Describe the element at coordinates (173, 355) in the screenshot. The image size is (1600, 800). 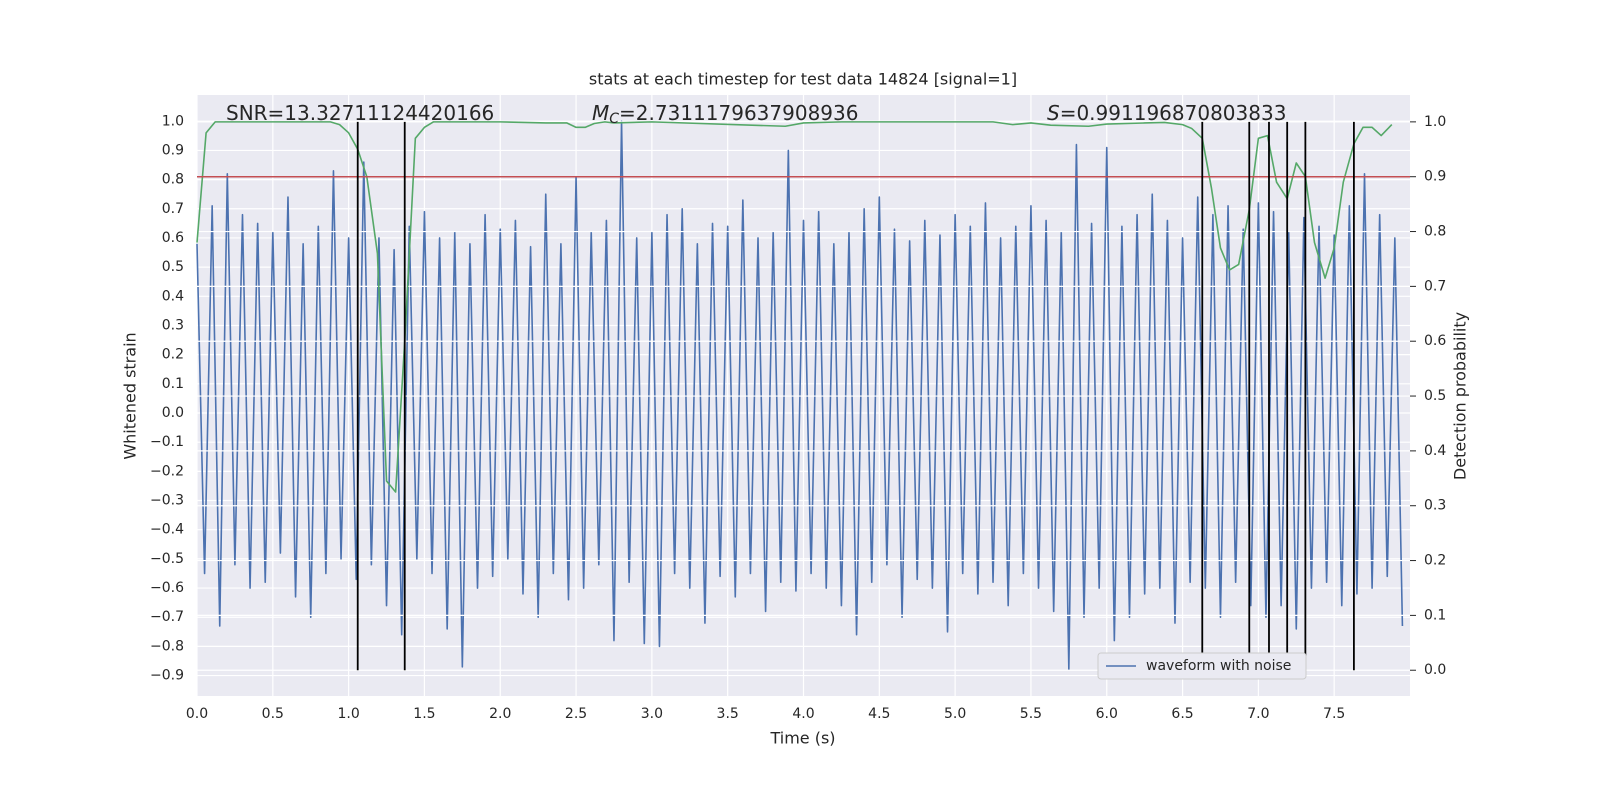
I see `y-tick-label: 0.2` at that location.